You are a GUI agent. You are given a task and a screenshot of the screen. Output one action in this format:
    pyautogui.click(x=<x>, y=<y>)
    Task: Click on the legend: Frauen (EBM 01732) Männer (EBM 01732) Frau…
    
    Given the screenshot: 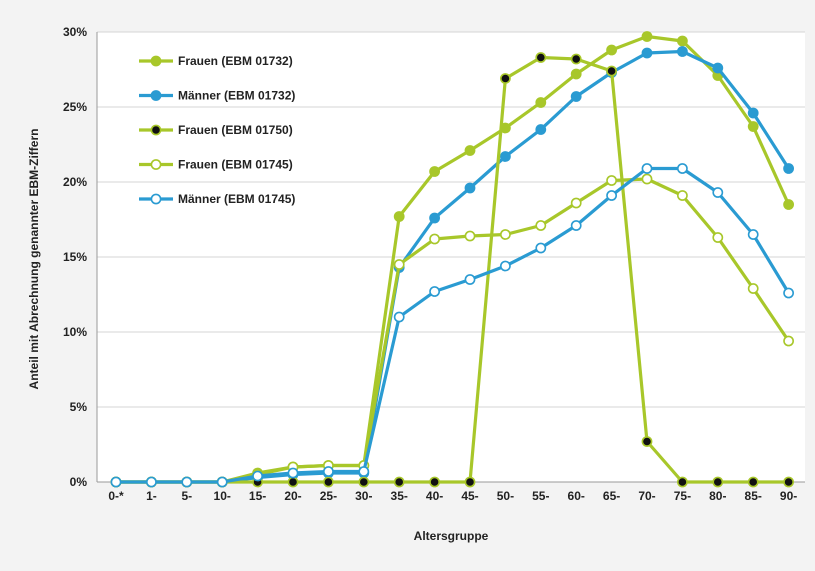 What is the action you would take?
    pyautogui.click(x=217, y=130)
    